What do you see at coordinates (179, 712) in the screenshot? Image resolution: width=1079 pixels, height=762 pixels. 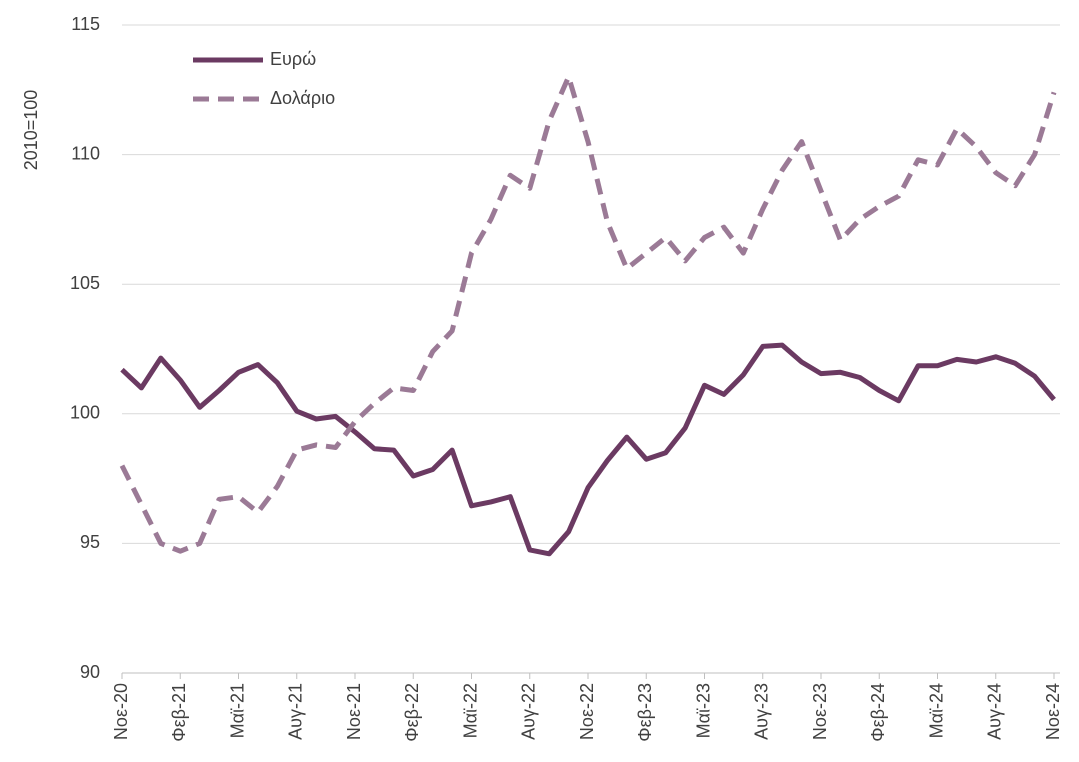 I see `x-tick-label: Φεβ-21` at bounding box center [179, 712].